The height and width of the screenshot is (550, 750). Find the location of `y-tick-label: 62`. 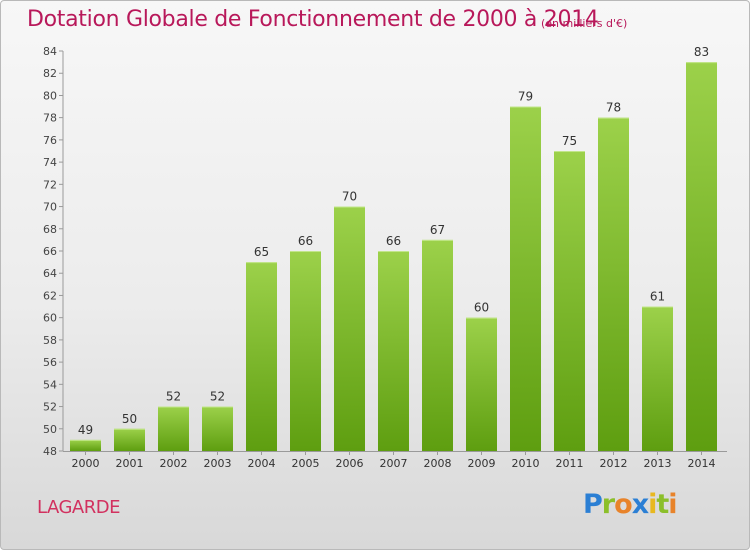

y-tick-label: 62 is located at coordinates (50, 295).